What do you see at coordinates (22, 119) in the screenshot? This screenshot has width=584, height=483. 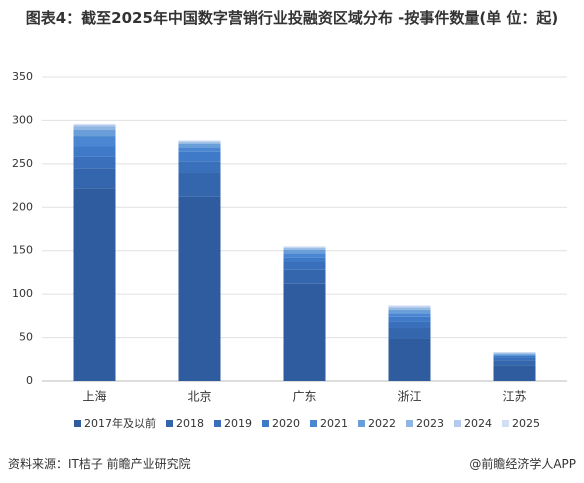 I see `y-tick-label: 300` at bounding box center [22, 119].